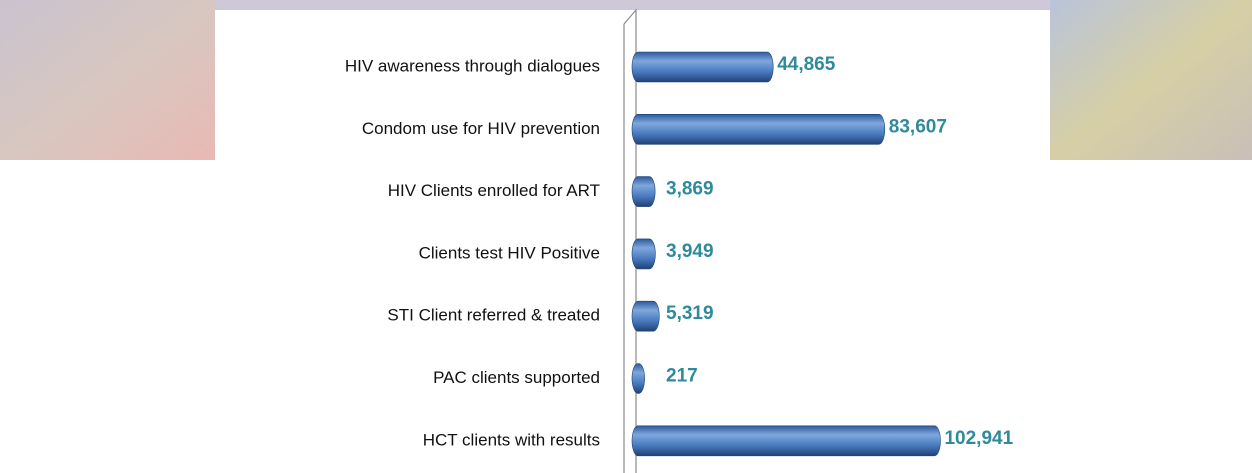  Describe the element at coordinates (978, 438) in the screenshot. I see `value-label: 102,941` at that location.